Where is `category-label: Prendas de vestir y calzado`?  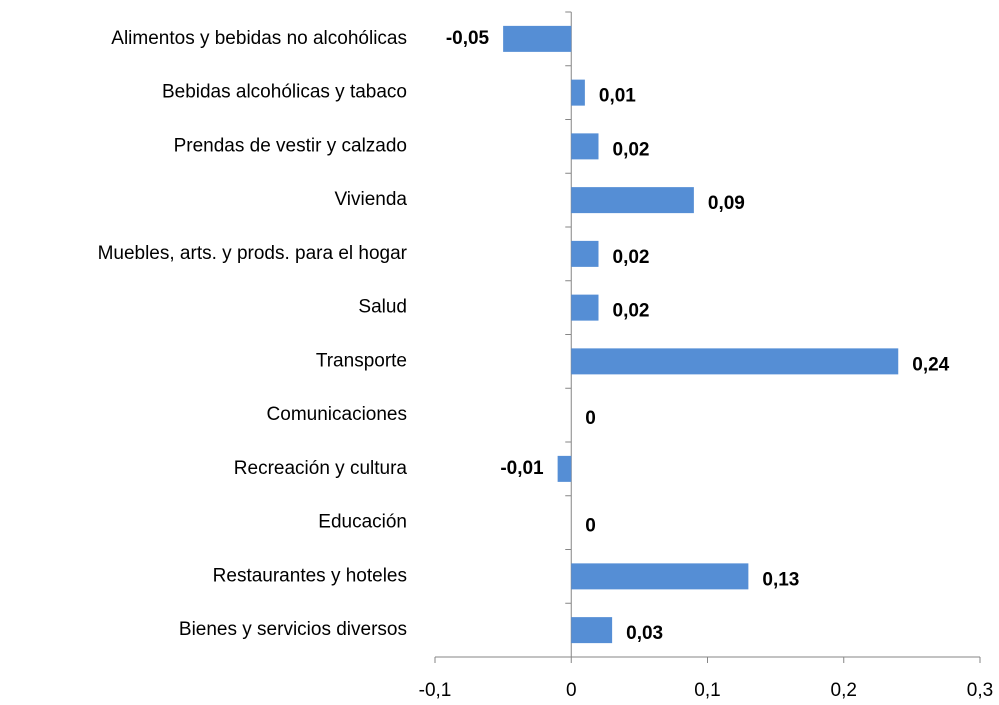
category-label: Prendas de vestir y calzado is located at coordinates (290, 145).